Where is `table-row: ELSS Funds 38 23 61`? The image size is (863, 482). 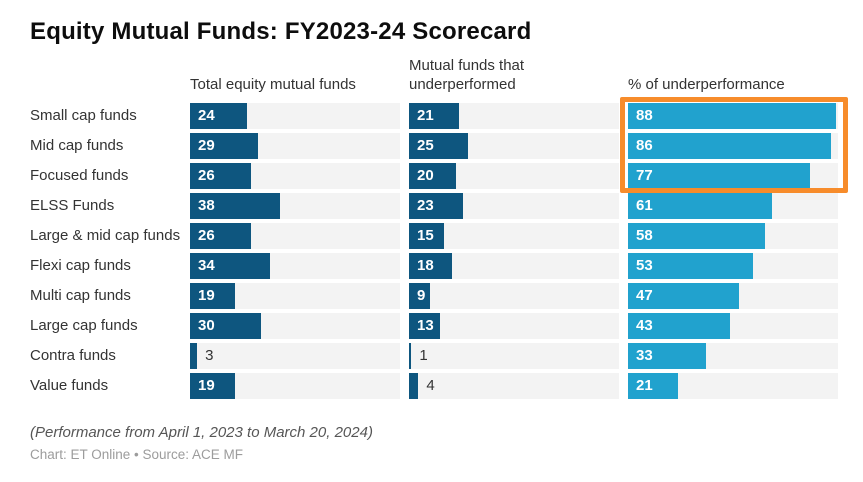 table-row: ELSS Funds 38 23 61 is located at coordinates (435, 206).